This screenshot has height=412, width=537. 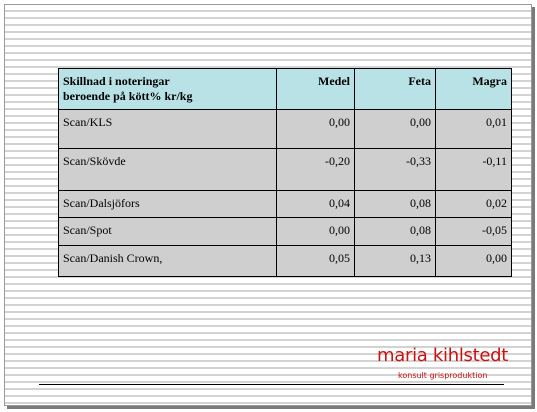 What do you see at coordinates (167, 169) in the screenshot?
I see `row-name: Scan/Skövde` at bounding box center [167, 169].